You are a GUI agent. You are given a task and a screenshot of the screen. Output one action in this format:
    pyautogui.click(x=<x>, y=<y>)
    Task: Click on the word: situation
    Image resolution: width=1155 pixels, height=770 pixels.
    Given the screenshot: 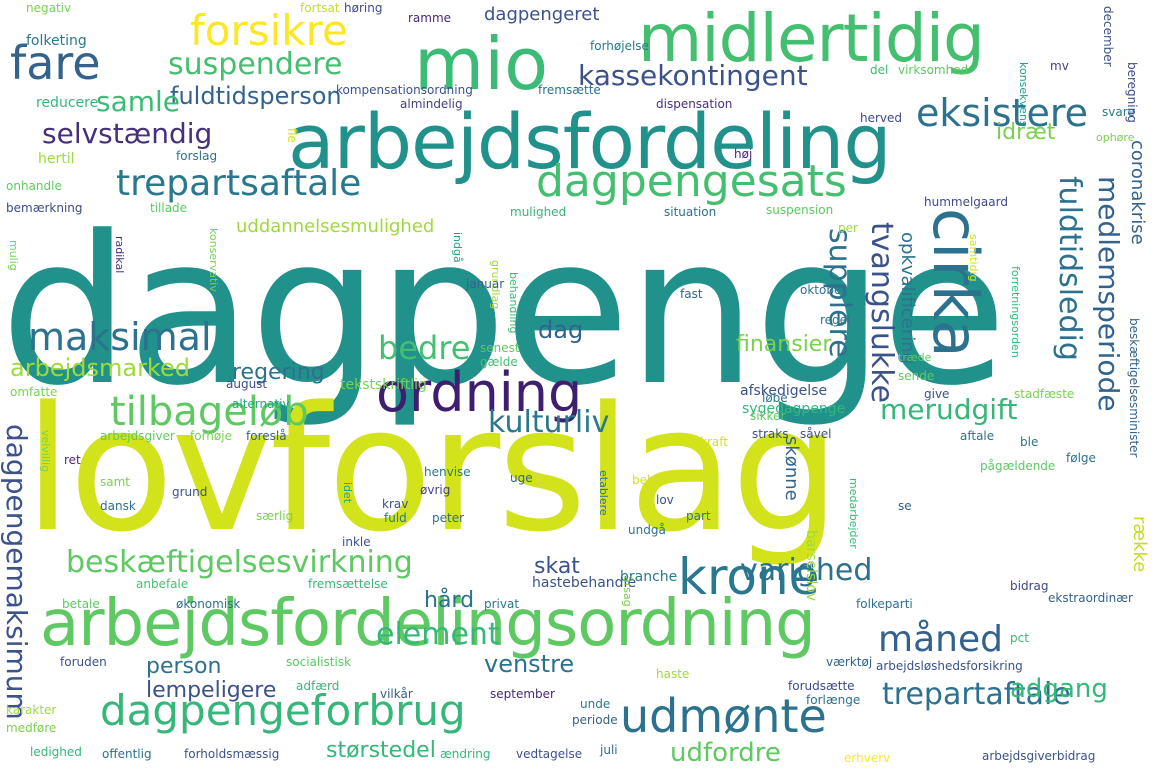 What is the action you would take?
    pyautogui.click(x=690, y=212)
    